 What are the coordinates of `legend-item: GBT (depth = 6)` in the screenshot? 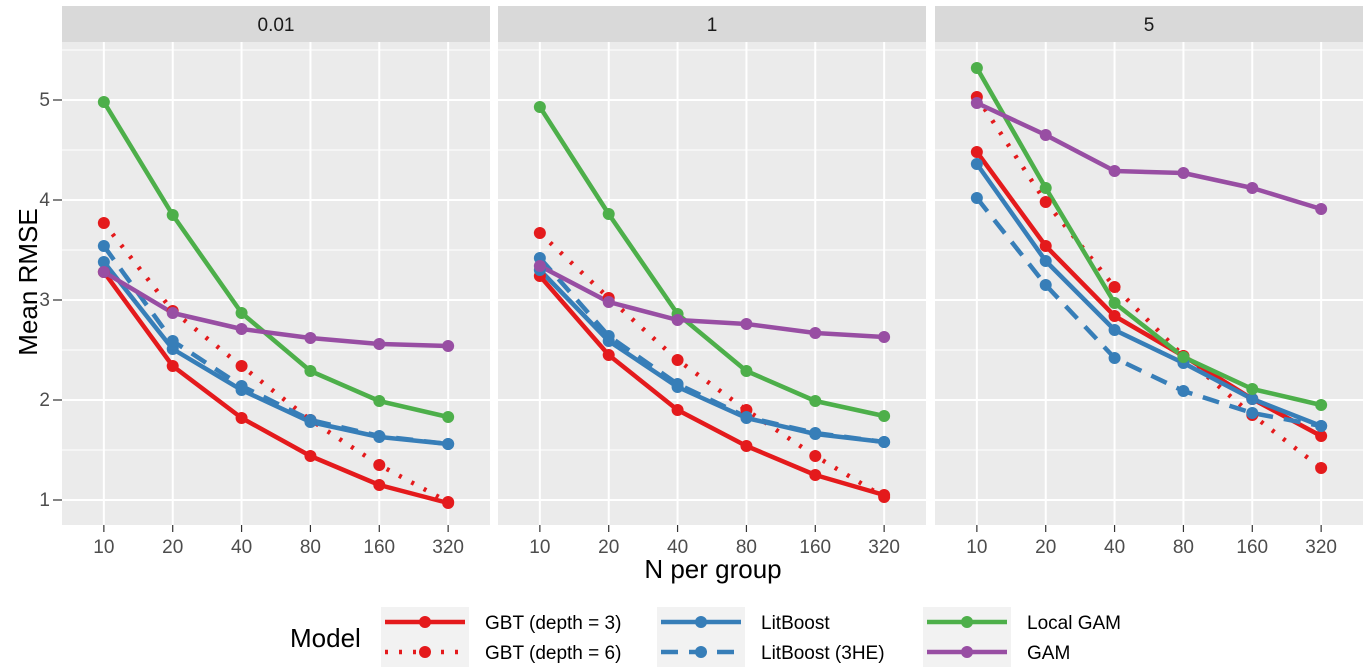 It's located at (501, 652).